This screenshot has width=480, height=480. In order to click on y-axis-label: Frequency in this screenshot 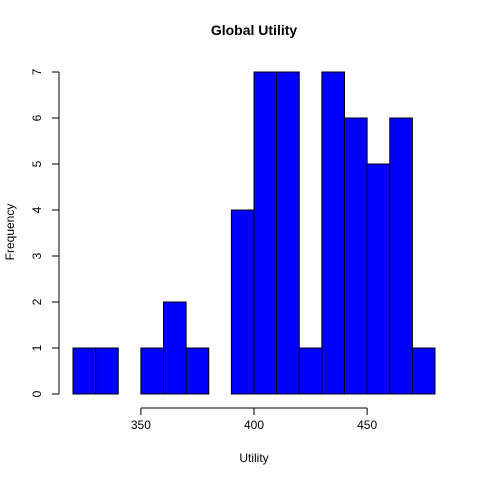, I will do `click(10, 232)`.